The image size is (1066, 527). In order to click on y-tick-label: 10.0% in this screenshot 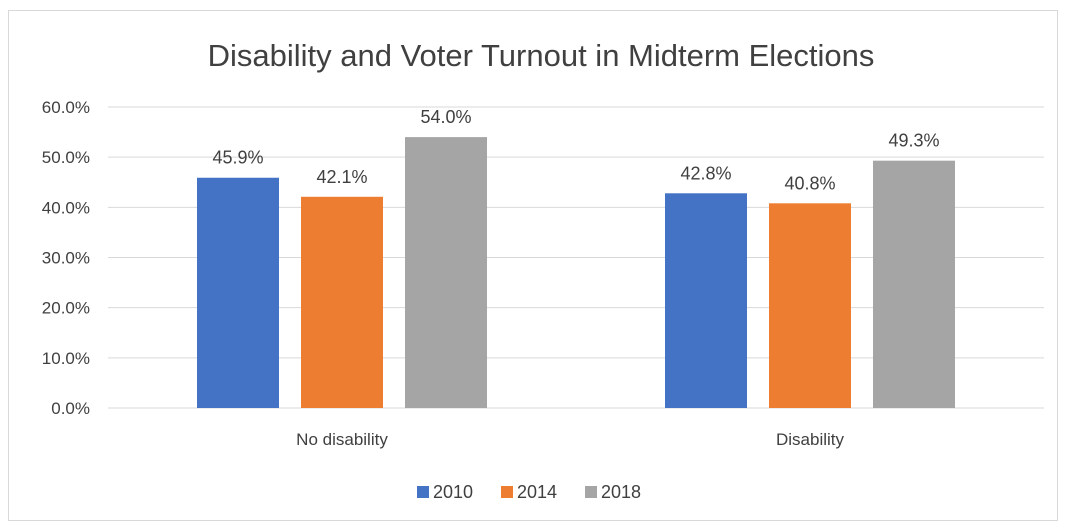, I will do `click(66, 358)`.